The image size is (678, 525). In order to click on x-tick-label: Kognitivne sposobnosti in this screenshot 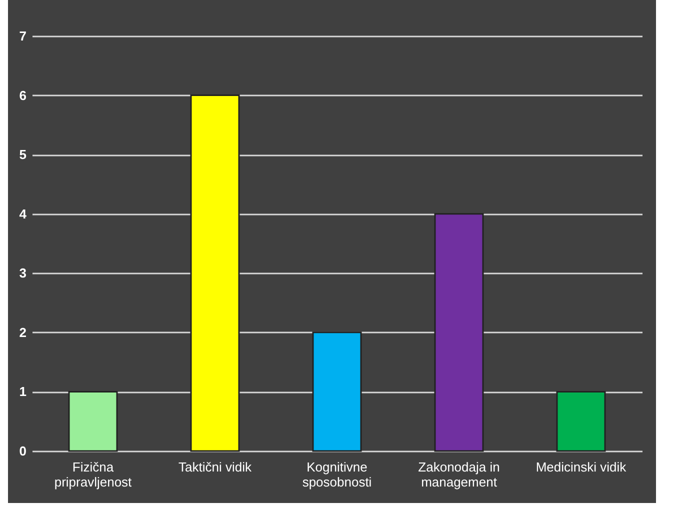, I will do `click(337, 475)`.